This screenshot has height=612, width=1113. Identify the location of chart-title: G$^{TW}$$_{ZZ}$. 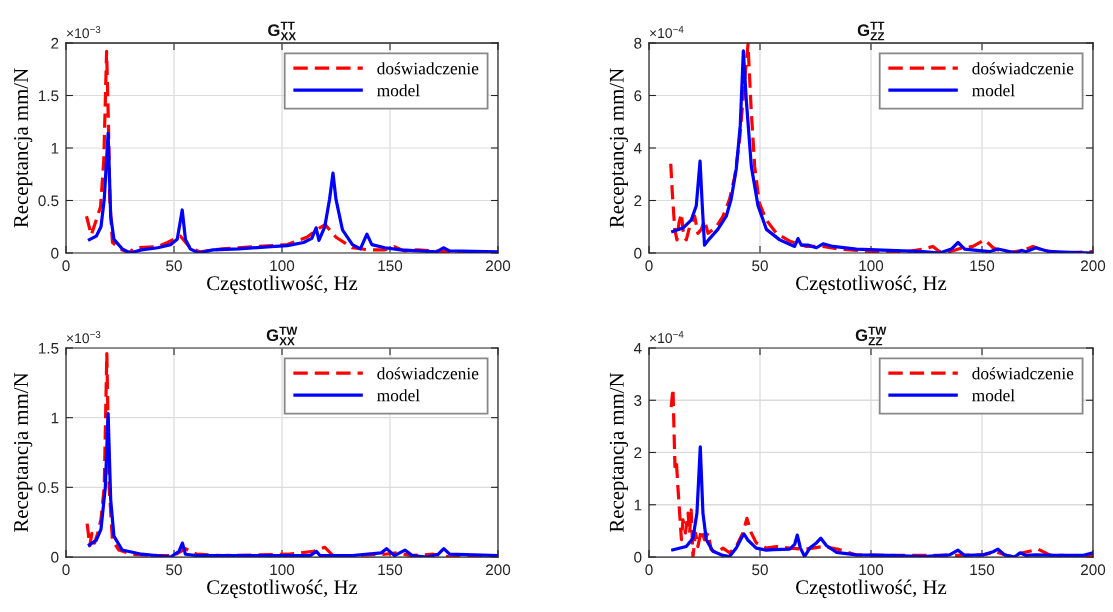
(871, 336).